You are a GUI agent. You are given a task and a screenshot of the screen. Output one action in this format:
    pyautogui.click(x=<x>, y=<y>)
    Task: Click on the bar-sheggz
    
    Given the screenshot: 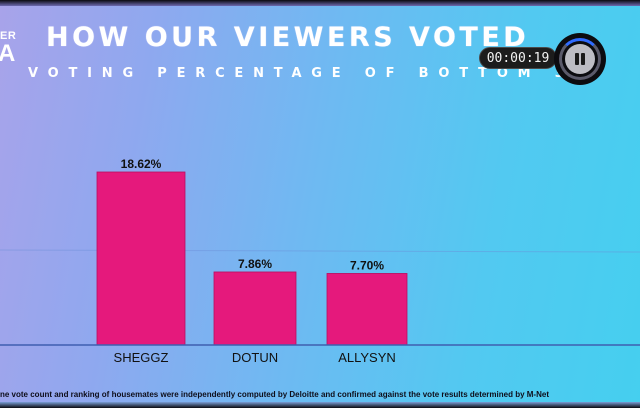 What is the action you would take?
    pyautogui.click(x=141, y=258)
    